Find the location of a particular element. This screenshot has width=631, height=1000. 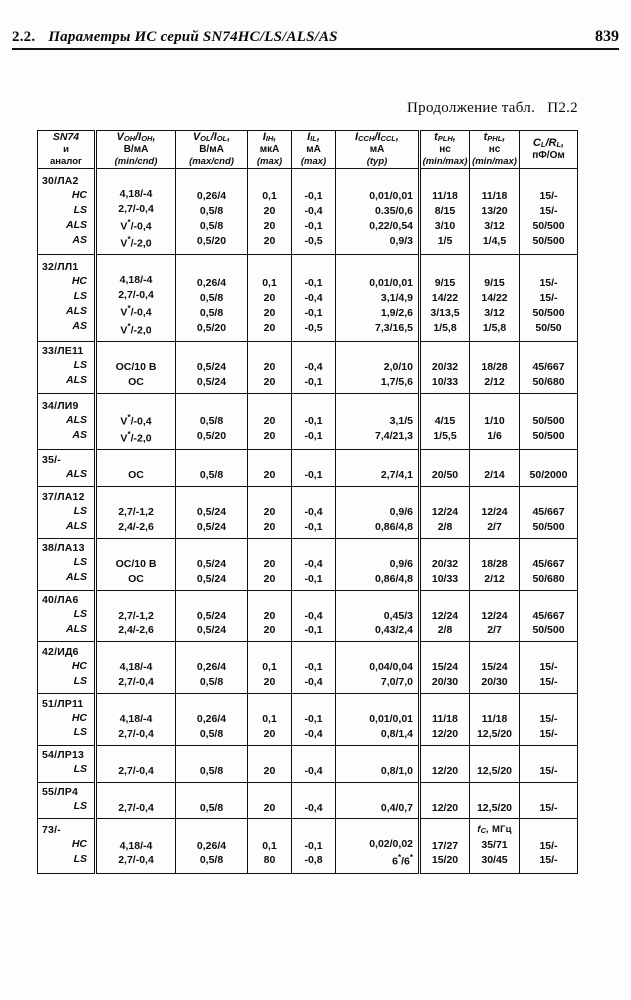

cell-cl-rl: 42/ИД615/-15/- is located at coordinates (548, 668).